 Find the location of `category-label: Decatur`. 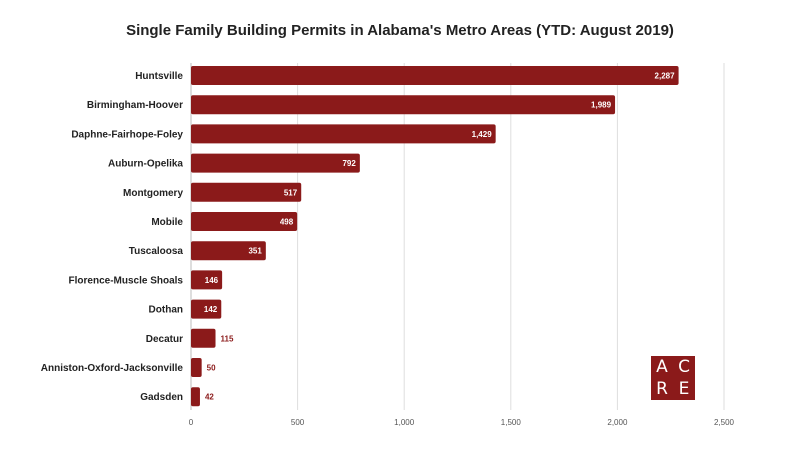

category-label: Decatur is located at coordinates (164, 339).